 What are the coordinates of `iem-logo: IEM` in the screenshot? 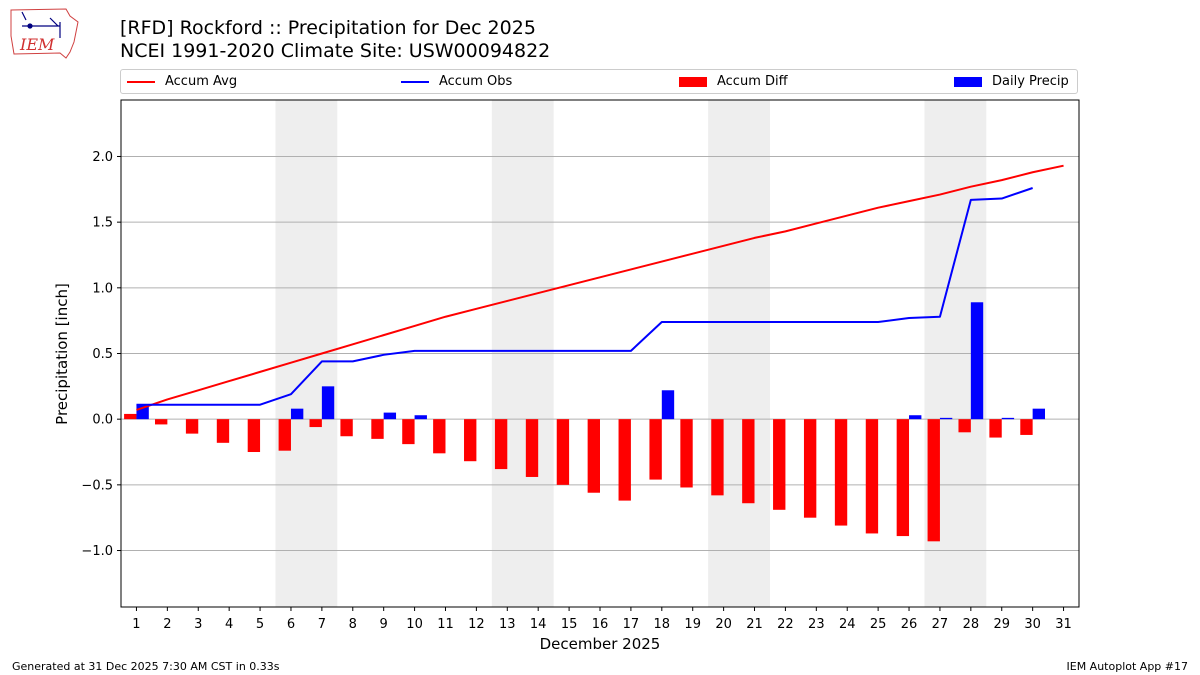 It's located at (44, 33).